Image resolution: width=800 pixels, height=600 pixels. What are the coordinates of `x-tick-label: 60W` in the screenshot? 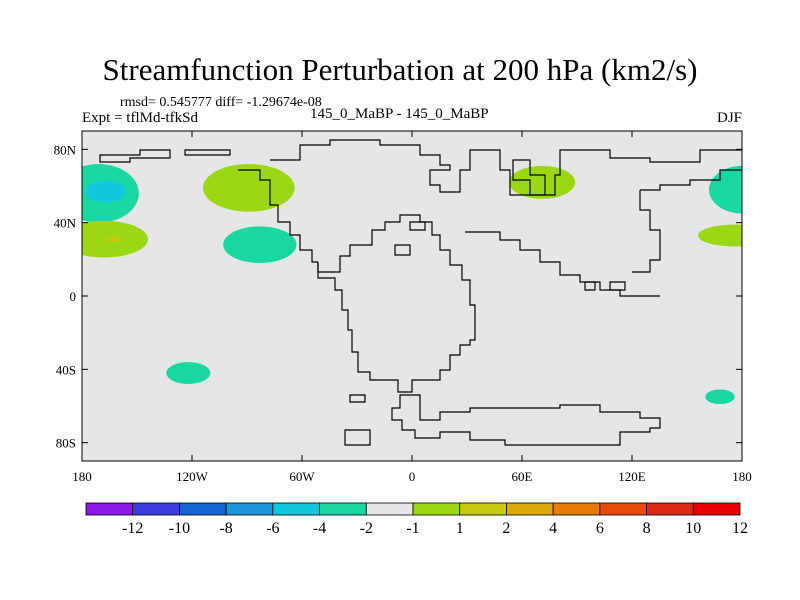 It's located at (302, 476).